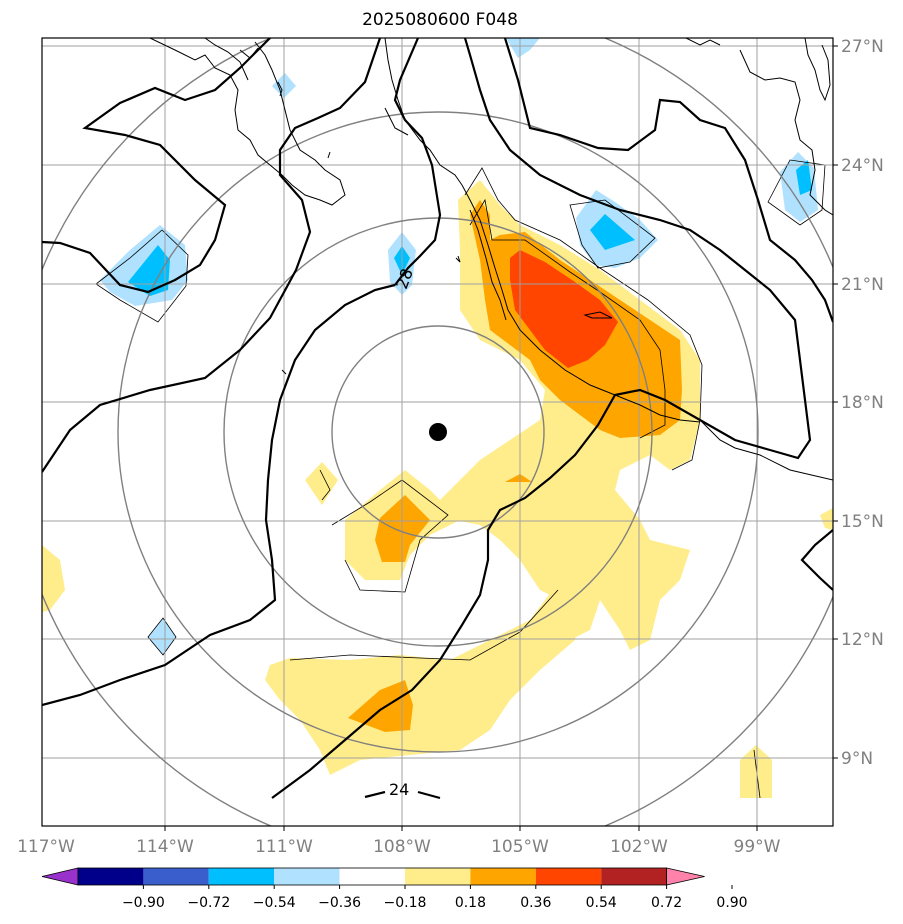 This screenshot has width=903, height=924. Describe the element at coordinates (399, 789) in the screenshot. I see `contour-label-24: 24` at that location.